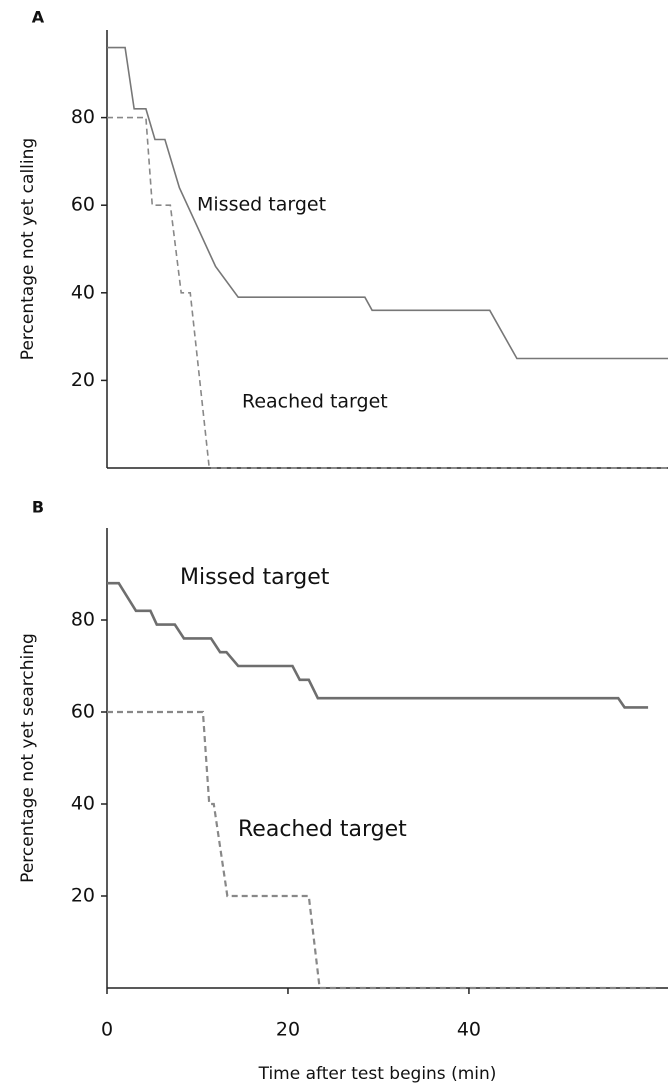 This screenshot has width=668, height=1086. Describe the element at coordinates (38, 507) in the screenshot. I see `panel-label: B` at that location.